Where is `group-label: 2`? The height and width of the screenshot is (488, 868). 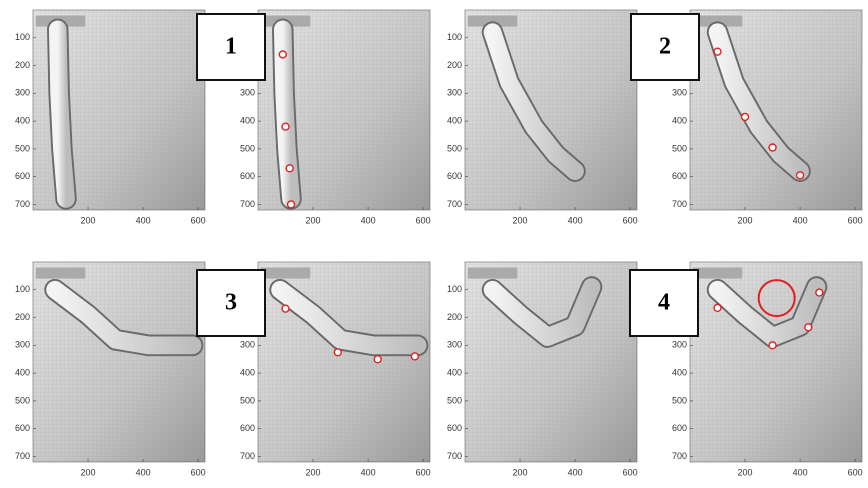 group-label: 2 is located at coordinates (665, 47).